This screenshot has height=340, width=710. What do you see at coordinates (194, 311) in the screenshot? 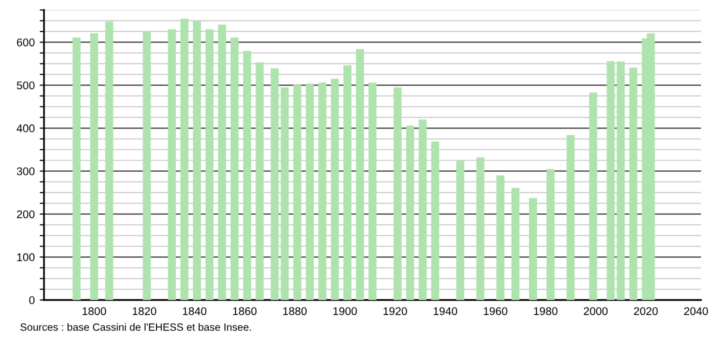
I see `x-tick-label: 1840` at bounding box center [194, 311].